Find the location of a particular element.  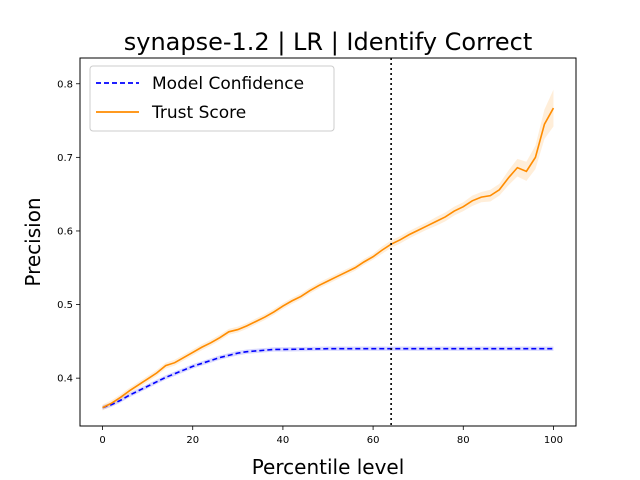

x-tick-label: 100 is located at coordinates (553, 440).